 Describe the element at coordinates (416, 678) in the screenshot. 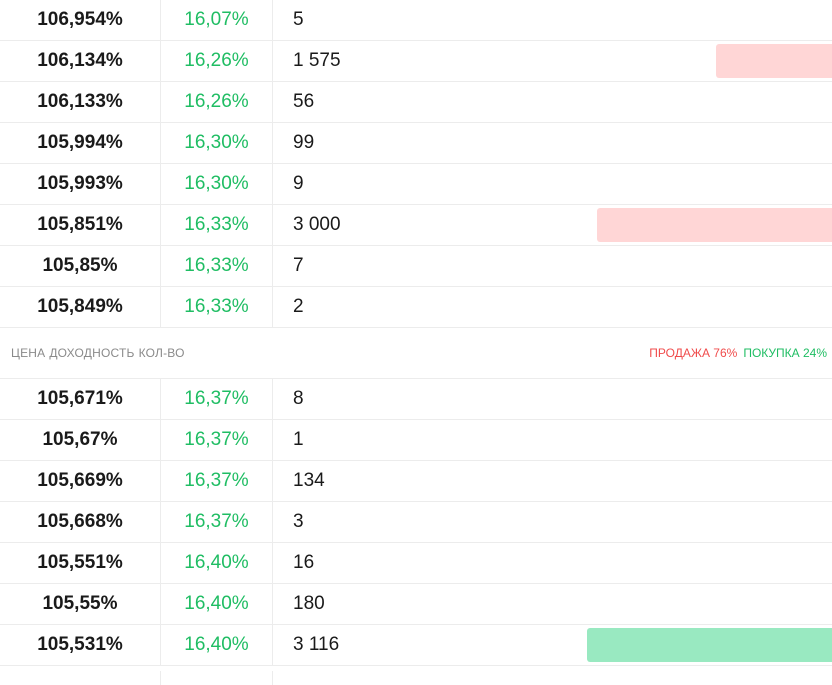

I see `column-separators` at that location.